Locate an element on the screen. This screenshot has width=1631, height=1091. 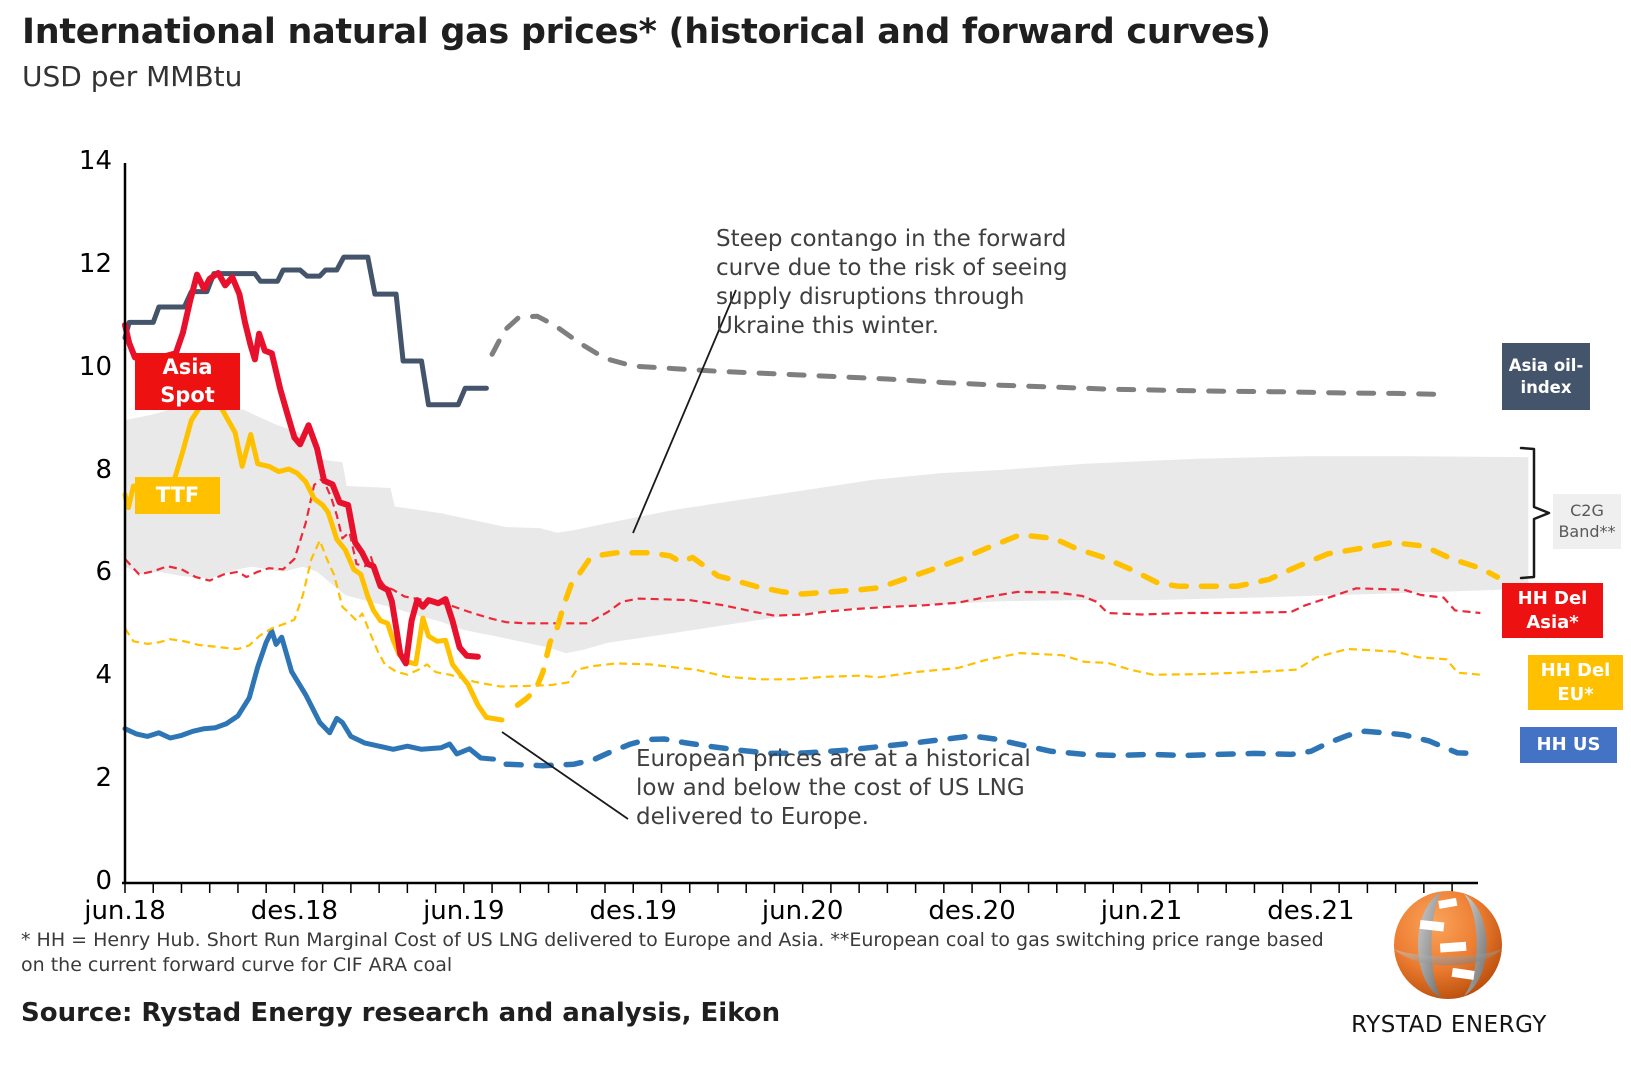
y-tick-label: 14 is located at coordinates (95, 160).